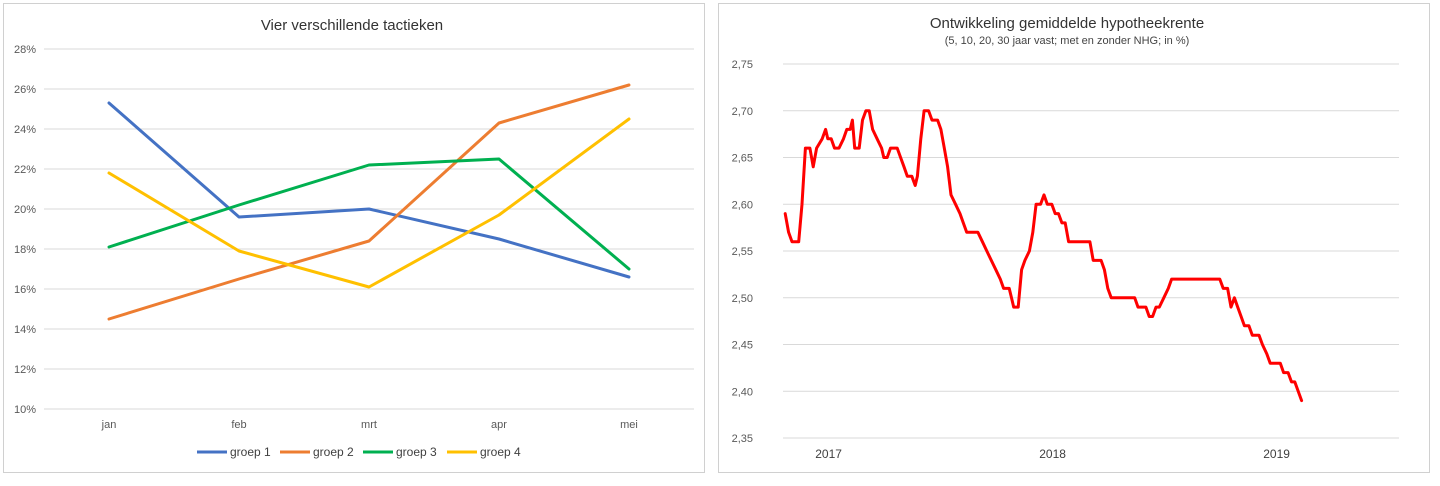 This screenshot has height=486, width=1440. Describe the element at coordinates (25, 210) in the screenshot. I see `y-tick-label: 20%` at that location.